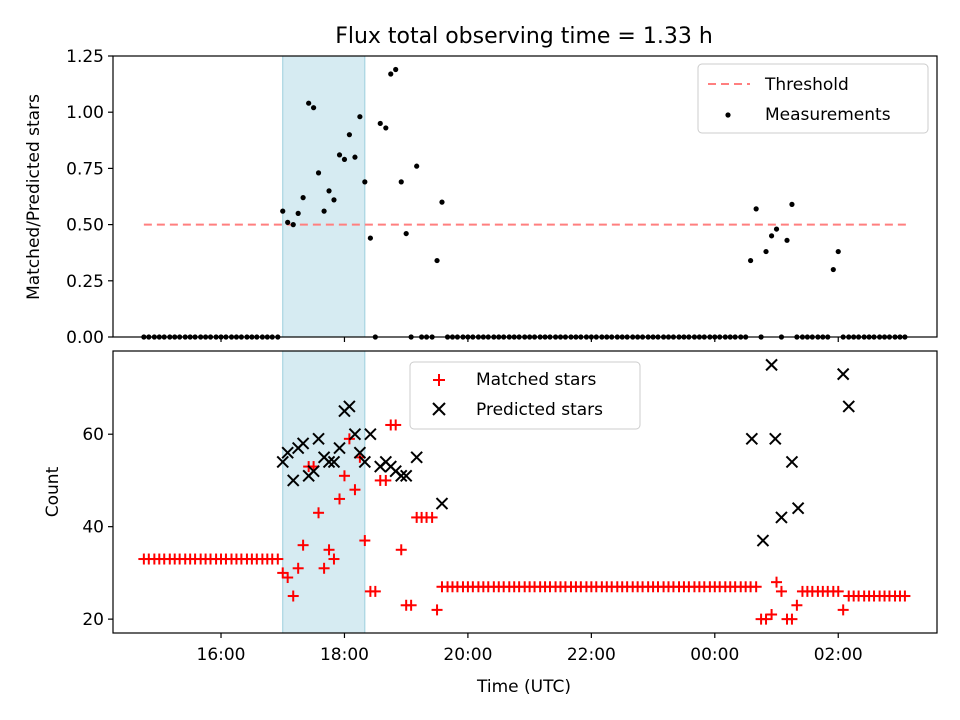 This screenshot has height=720, width=960. What do you see at coordinates (93, 528) in the screenshot?
I see `bottom-ytick-label: 40` at bounding box center [93, 528].